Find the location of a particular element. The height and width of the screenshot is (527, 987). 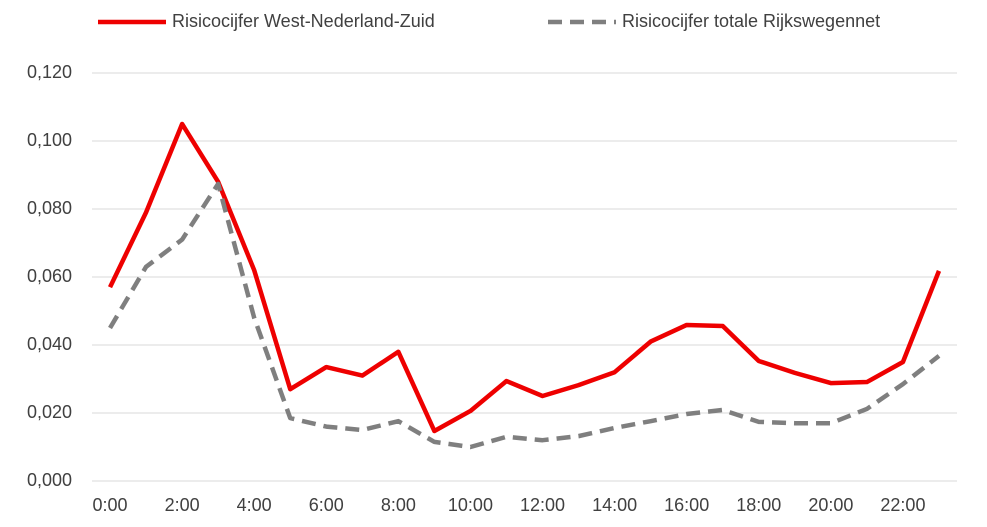

x-tick-label: 6:00 is located at coordinates (326, 505).